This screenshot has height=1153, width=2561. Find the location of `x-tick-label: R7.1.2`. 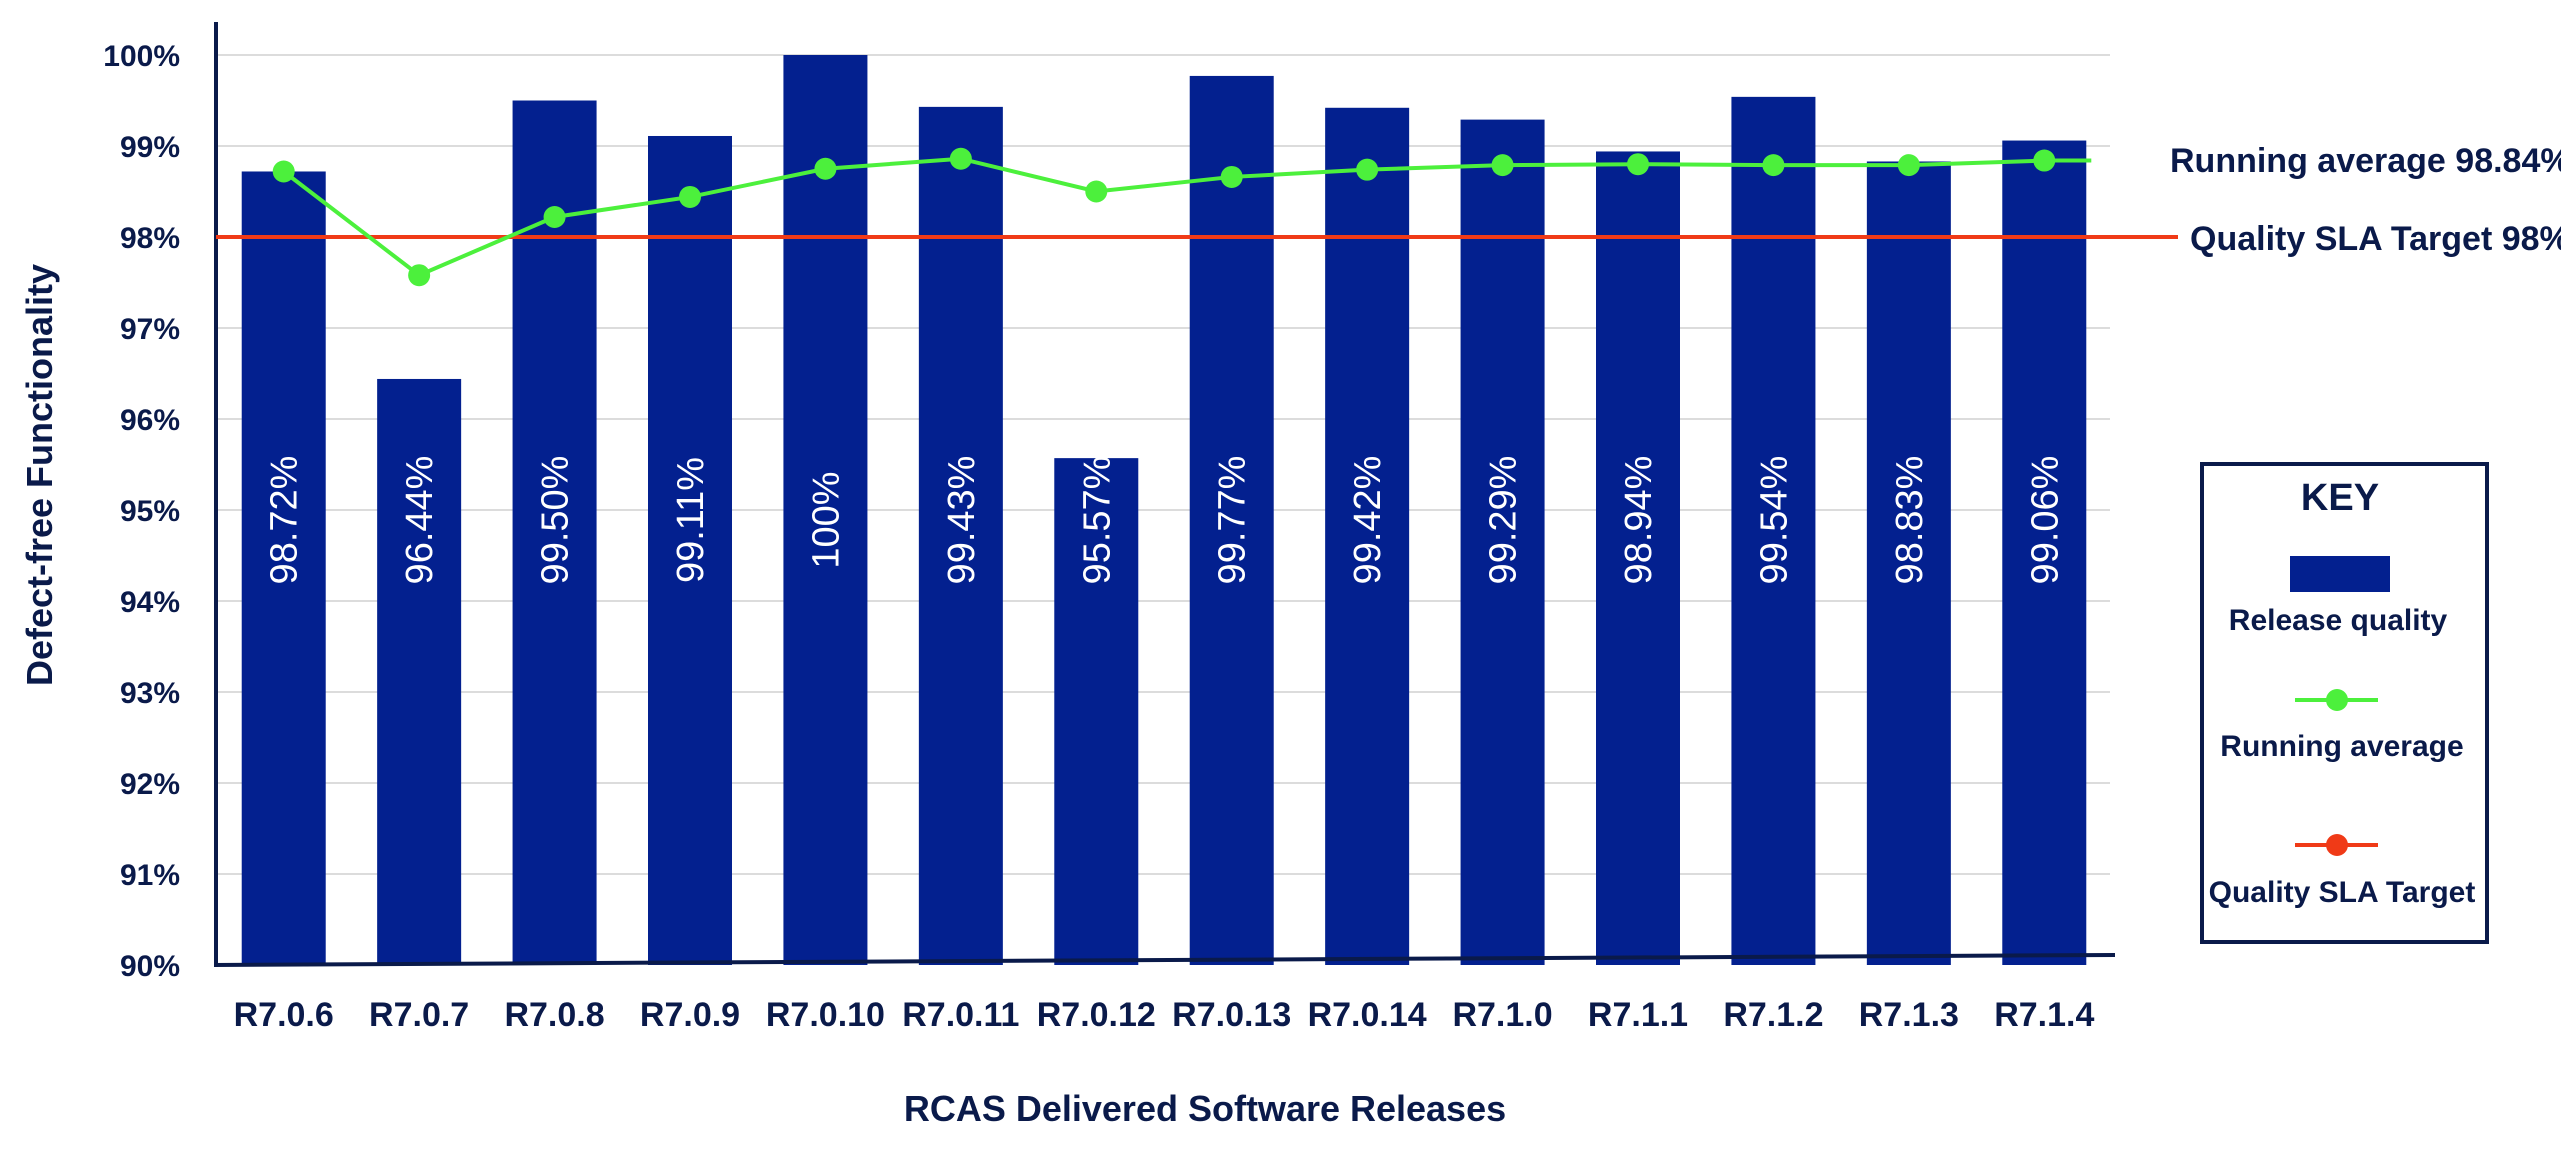

x-tick-label: R7.1.2 is located at coordinates (1773, 1015).